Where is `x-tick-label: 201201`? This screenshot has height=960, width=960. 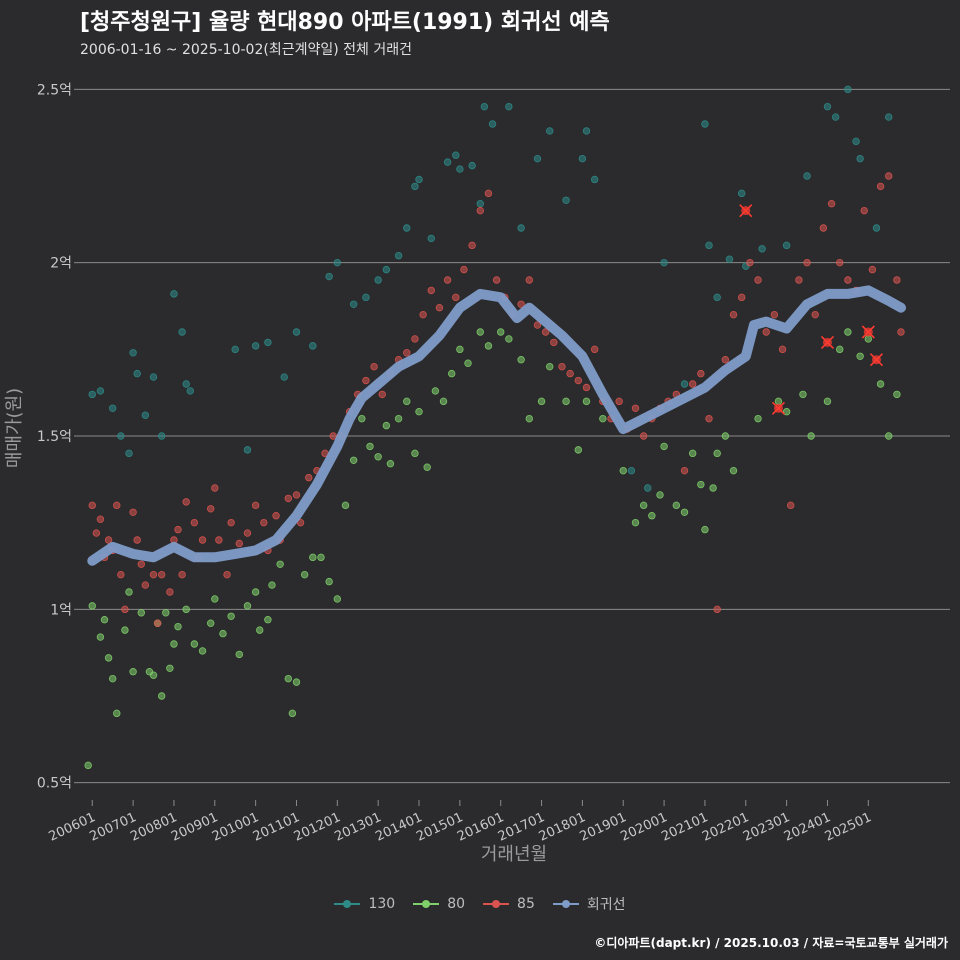
x-tick-label: 201201 is located at coordinates (317, 827).